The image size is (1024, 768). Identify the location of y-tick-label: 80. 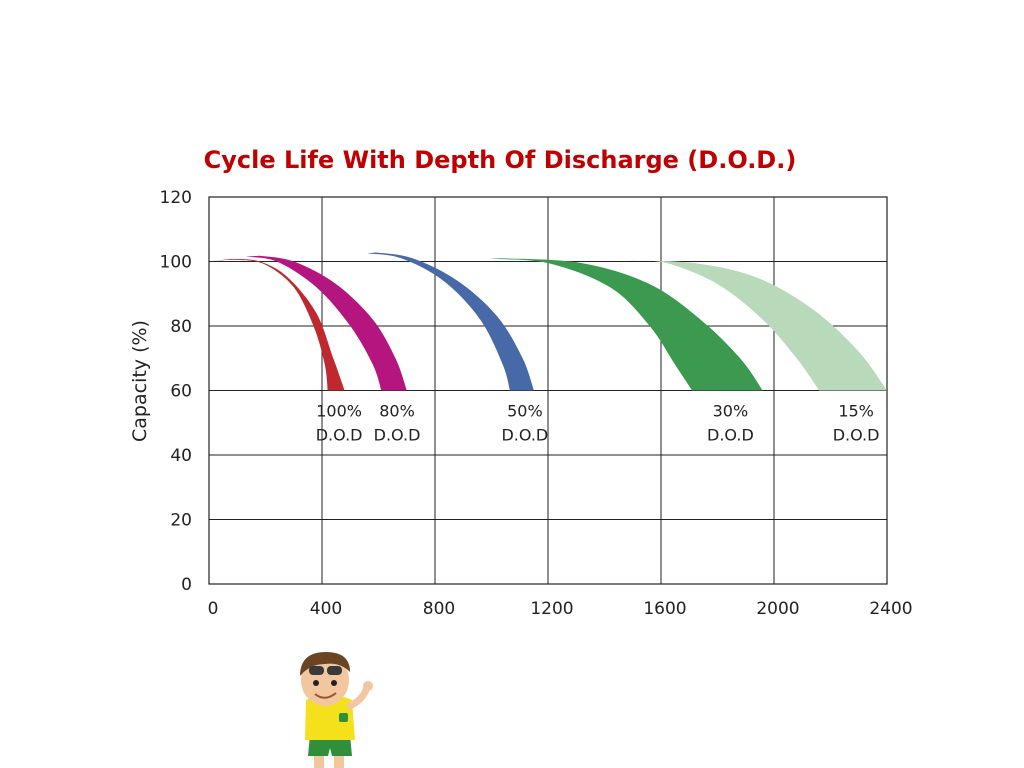
(181, 327).